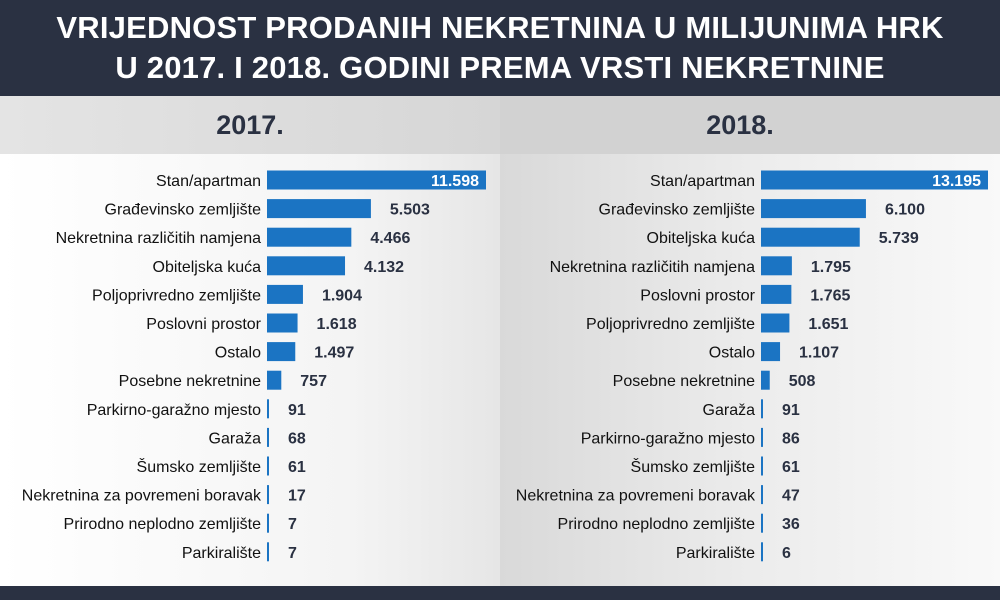 The height and width of the screenshot is (600, 1000). What do you see at coordinates (791, 524) in the screenshot?
I see `value-label: 36` at bounding box center [791, 524].